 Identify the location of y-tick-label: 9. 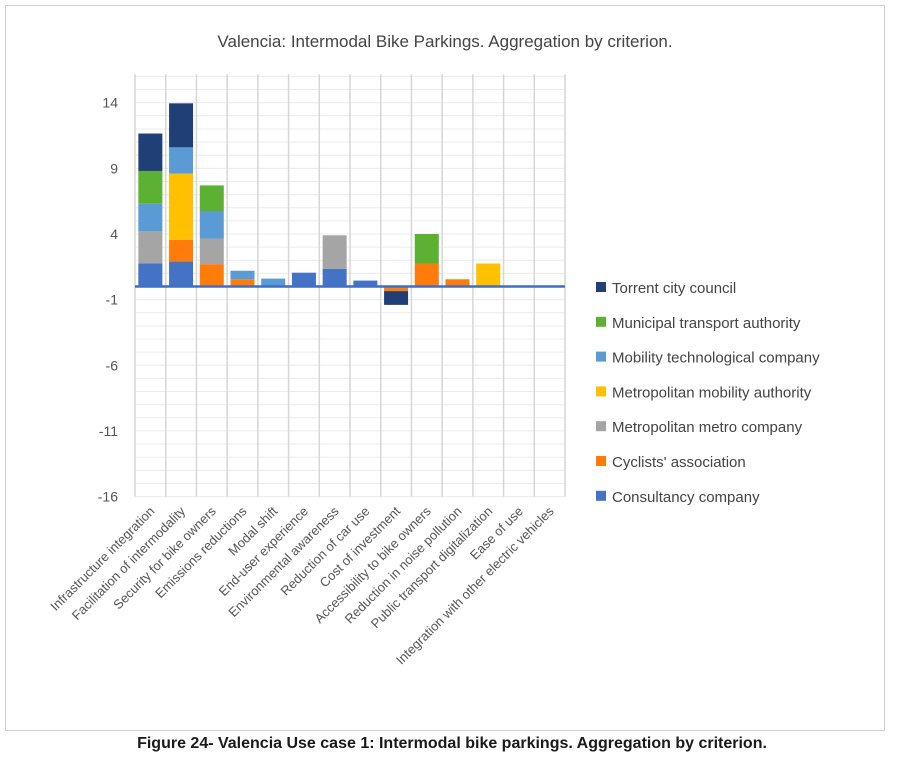
(114, 168).